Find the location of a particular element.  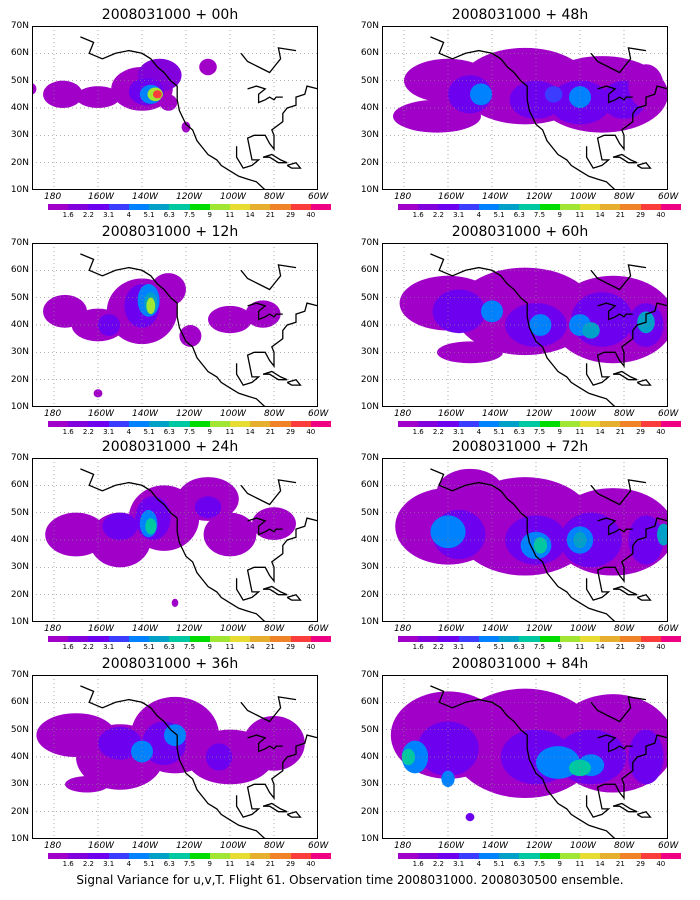

colorbar-label: 1.6 is located at coordinates (68, 432).